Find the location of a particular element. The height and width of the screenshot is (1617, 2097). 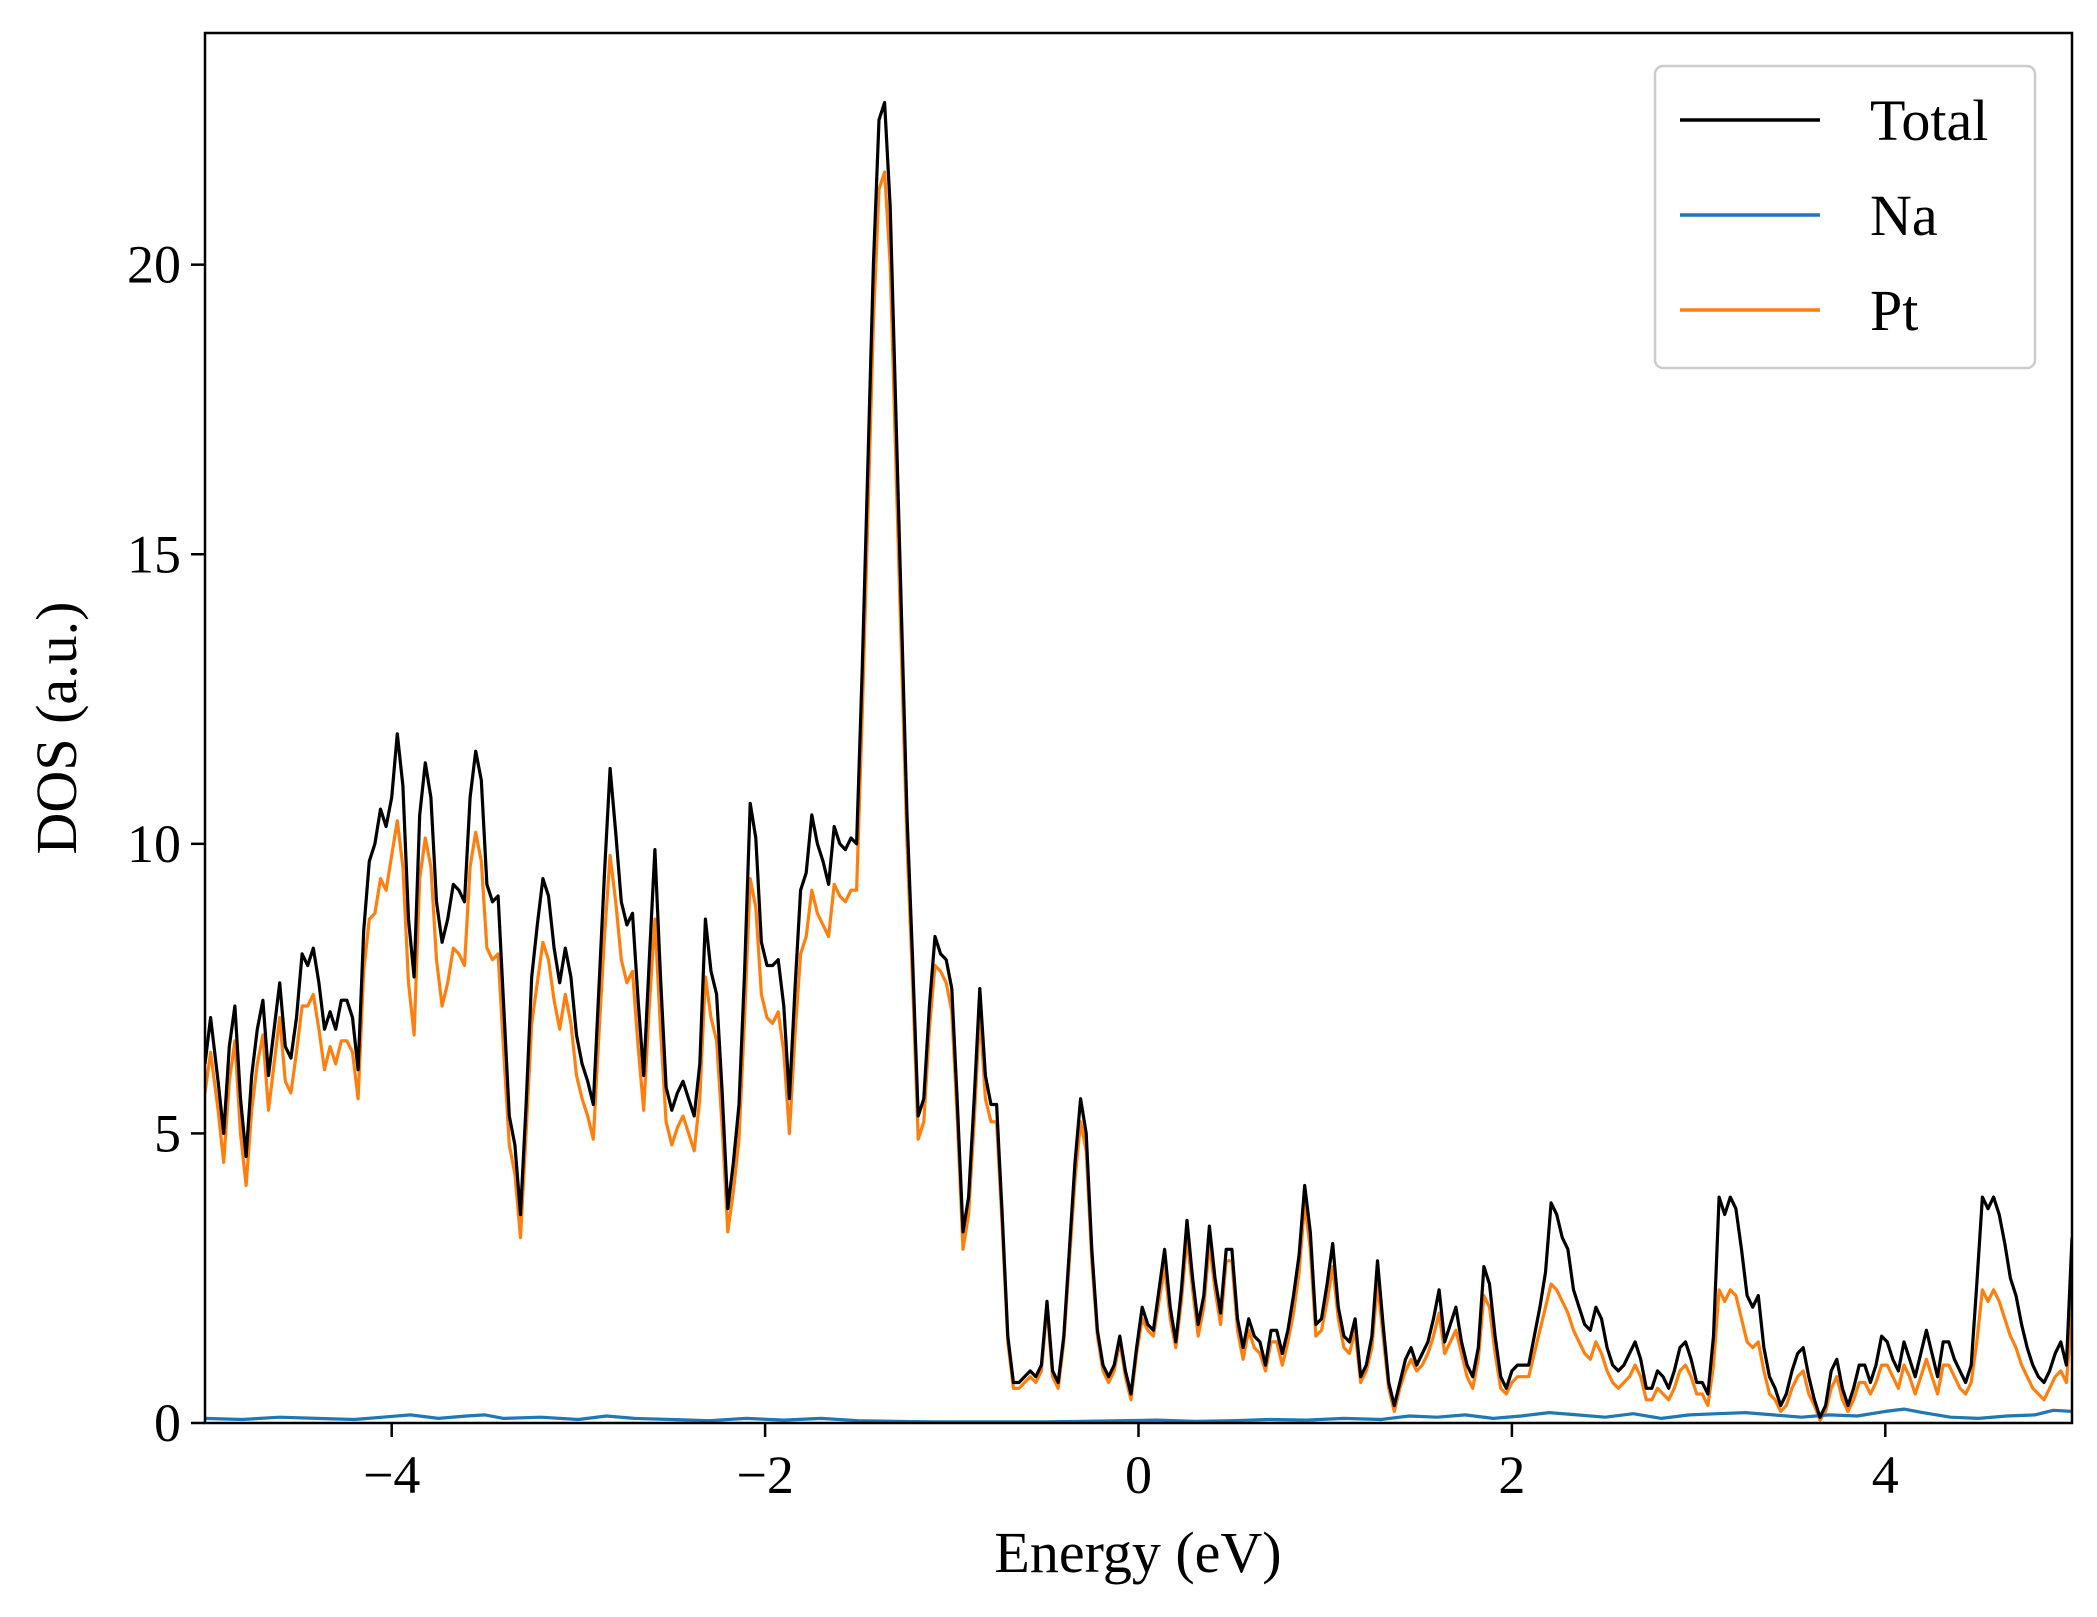

x-tick-label: −4 is located at coordinates (391, 1475).